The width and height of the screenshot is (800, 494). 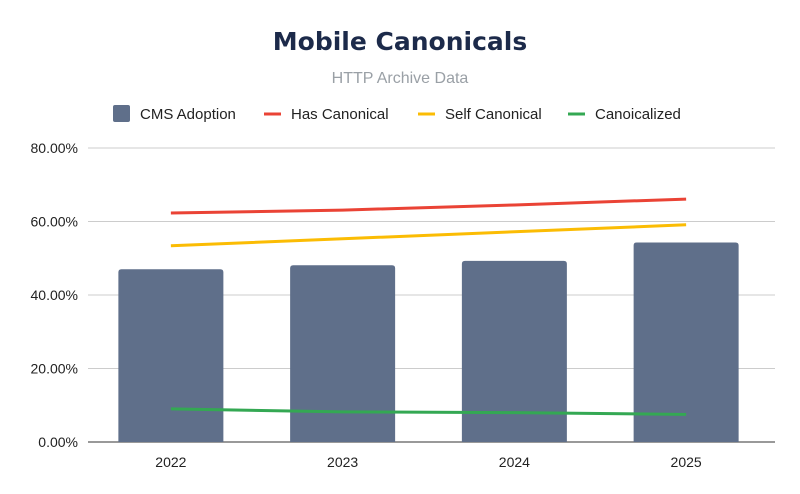 I want to click on chart-title: Mobile Canonicals, so click(x=400, y=41).